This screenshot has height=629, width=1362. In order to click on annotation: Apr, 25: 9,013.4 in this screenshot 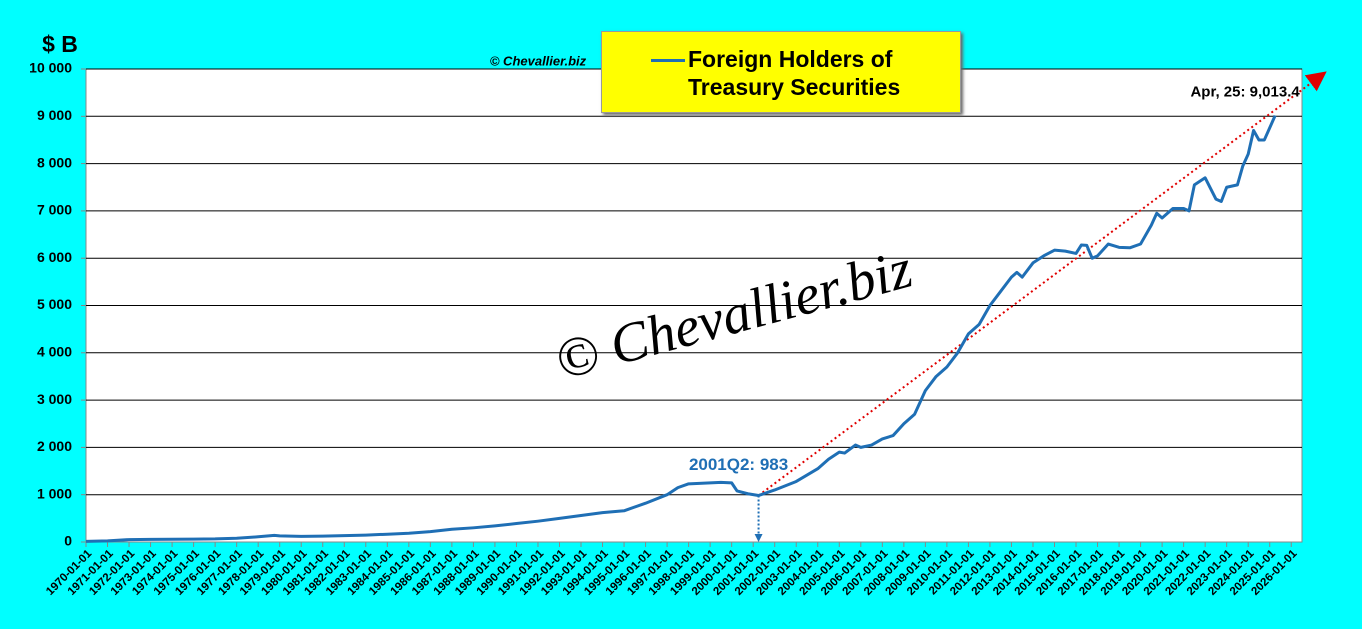, I will do `click(1245, 92)`.